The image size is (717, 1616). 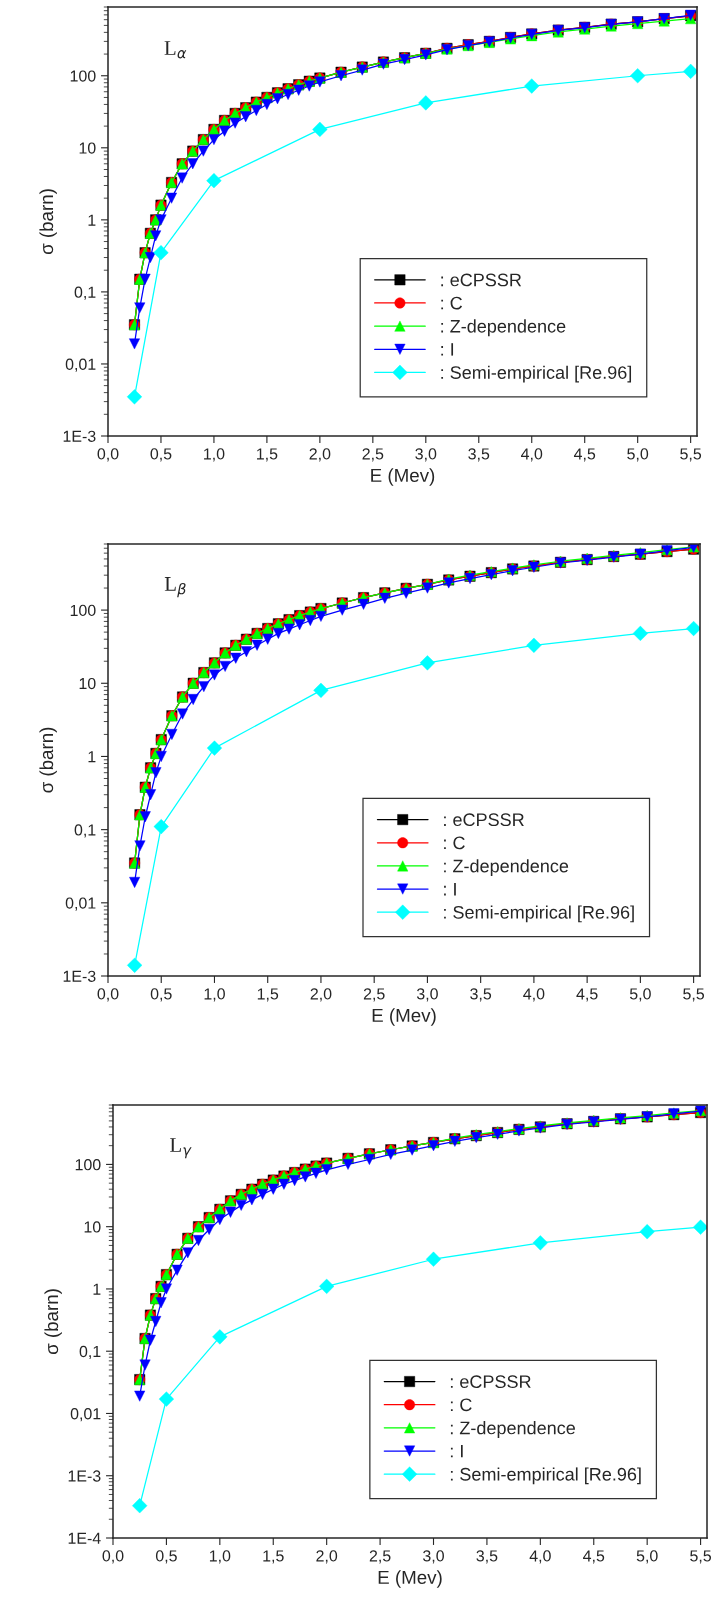 What do you see at coordinates (175, 50) in the screenshot?
I see `annotation: L$_{α}$` at bounding box center [175, 50].